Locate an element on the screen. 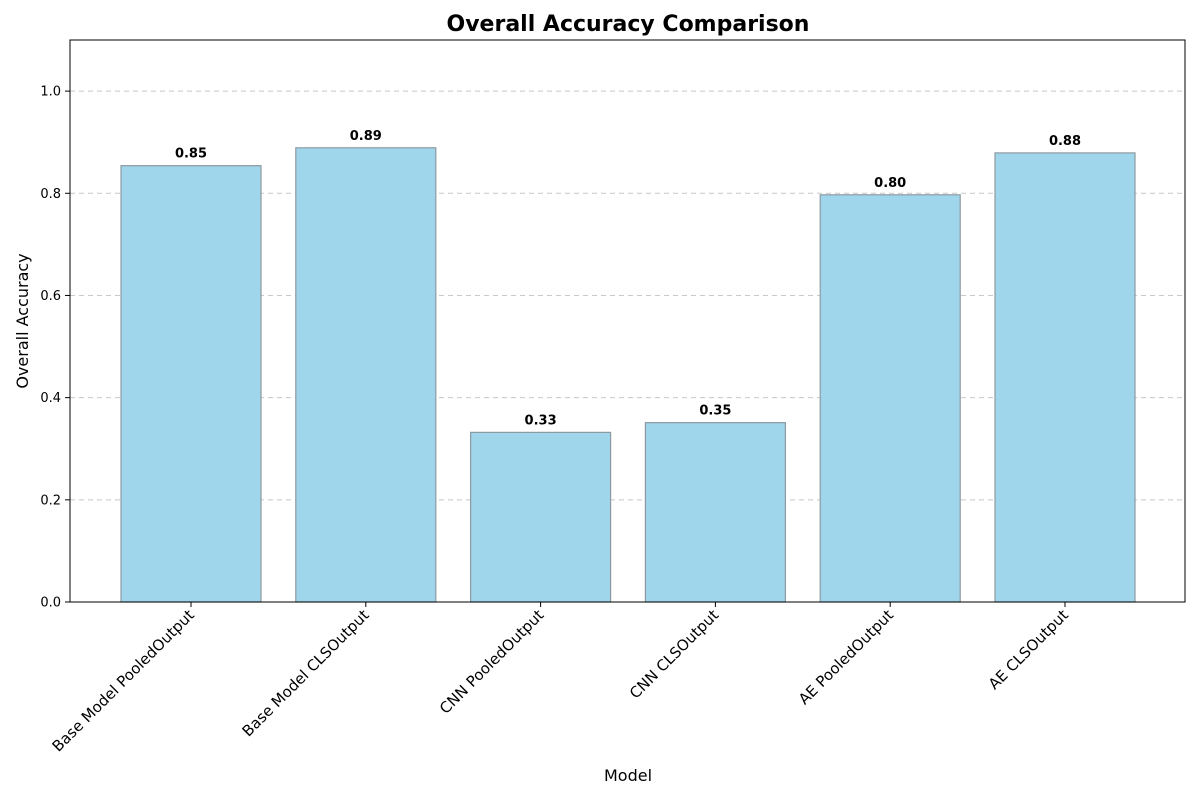 Image resolution: width=1200 pixels, height=800 pixels. bar-value-label: 0.33 is located at coordinates (541, 420).